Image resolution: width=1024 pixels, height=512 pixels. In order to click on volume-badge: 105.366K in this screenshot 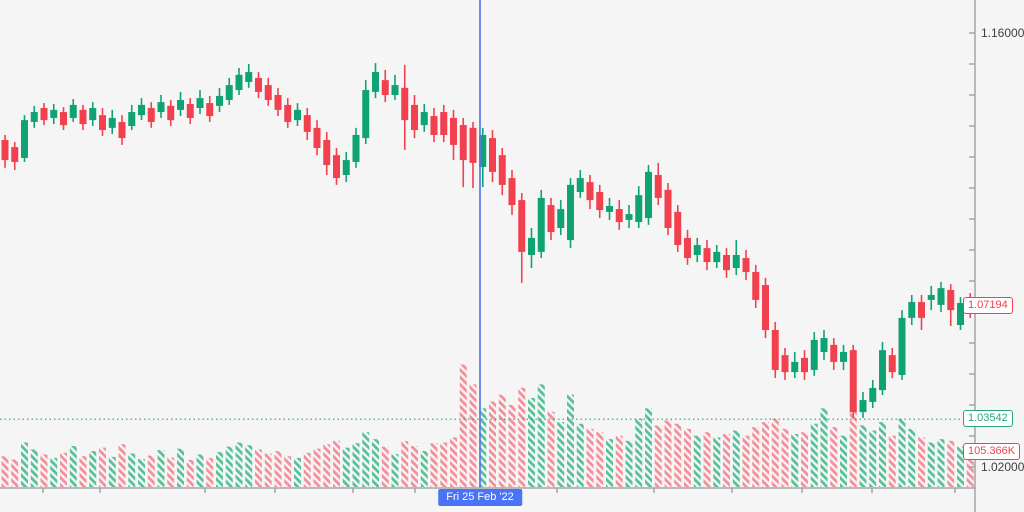, I will do `click(992, 451)`.